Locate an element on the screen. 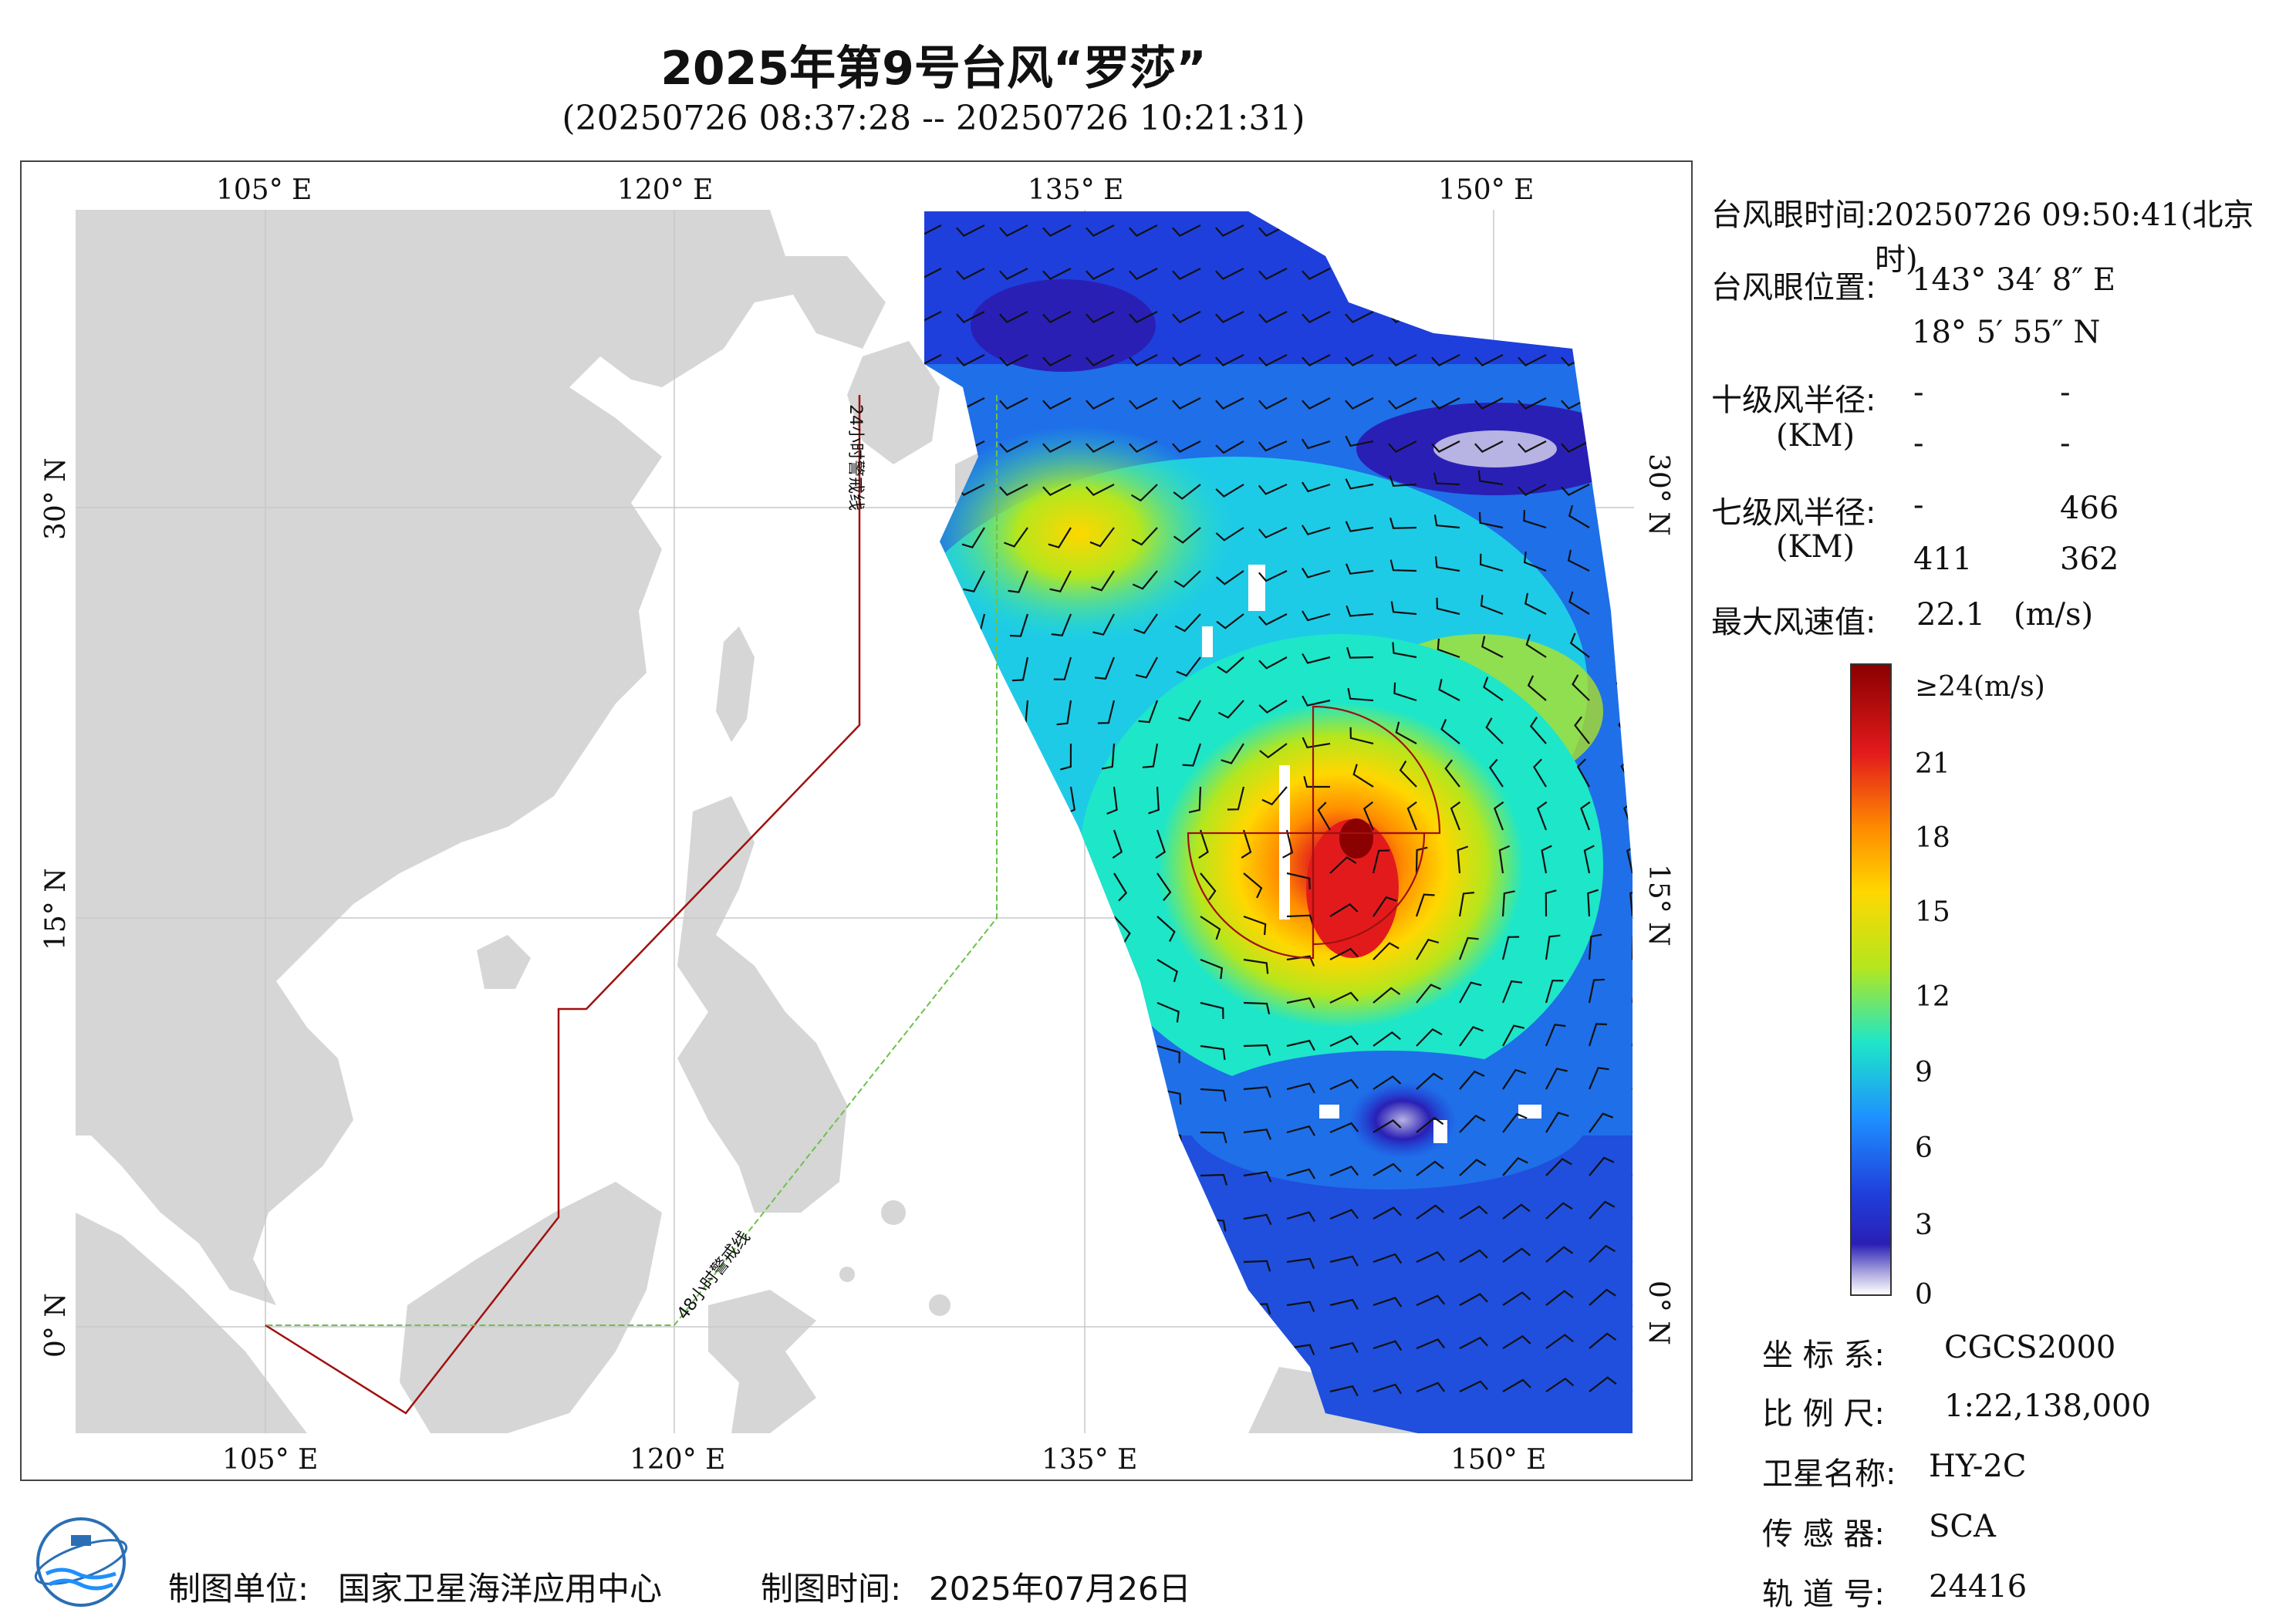 This screenshot has height=1623, width=2296. hainan is located at coordinates (504, 962).